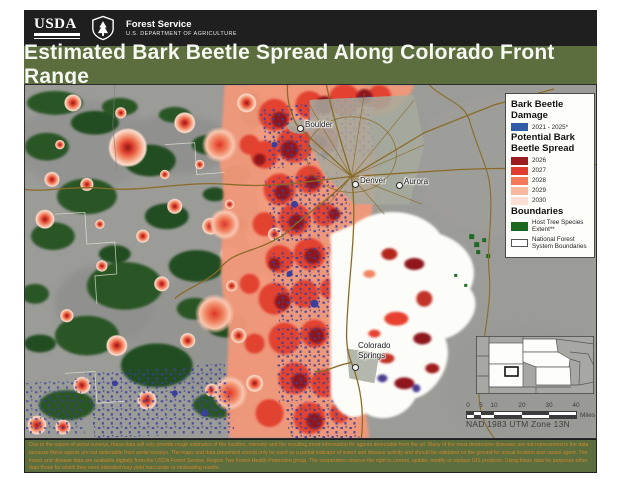 This screenshot has width=620, height=479. What do you see at coordinates (481, 405) in the screenshot?
I see `scale-tick: 5` at bounding box center [481, 405].